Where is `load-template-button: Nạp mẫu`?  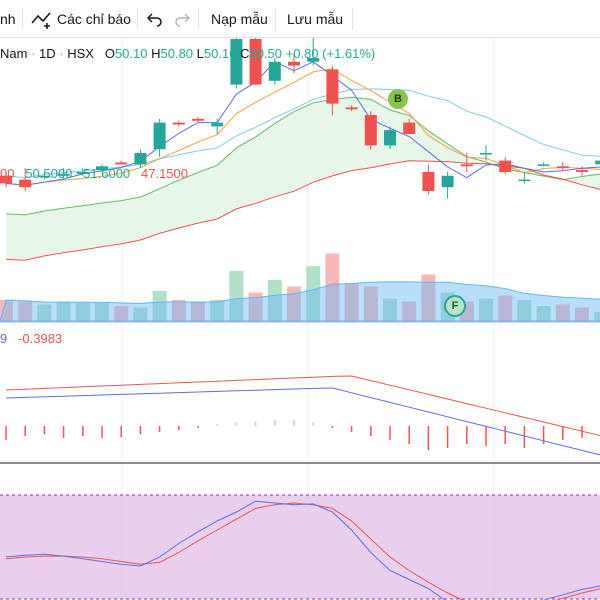 load-template-button: Nạp mẫu is located at coordinates (239, 19).